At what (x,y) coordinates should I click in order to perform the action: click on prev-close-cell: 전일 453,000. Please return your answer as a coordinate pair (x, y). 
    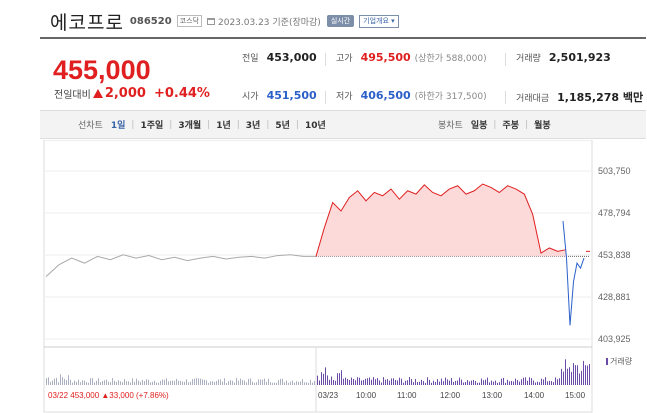
    Looking at the image, I should click on (279, 57).